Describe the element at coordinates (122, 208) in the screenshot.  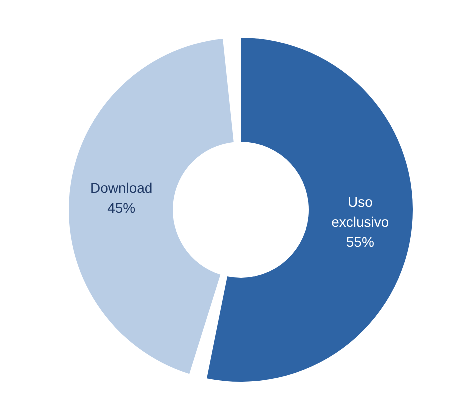
I see `data-label: 45%` at that location.